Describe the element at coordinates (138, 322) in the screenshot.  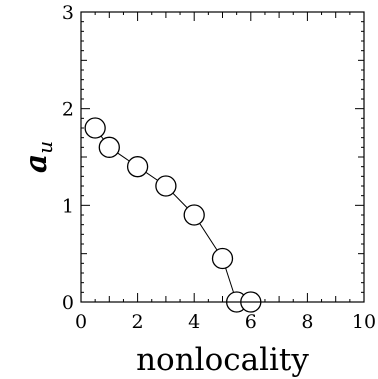
I see `x-tick-label: 2` at that location.